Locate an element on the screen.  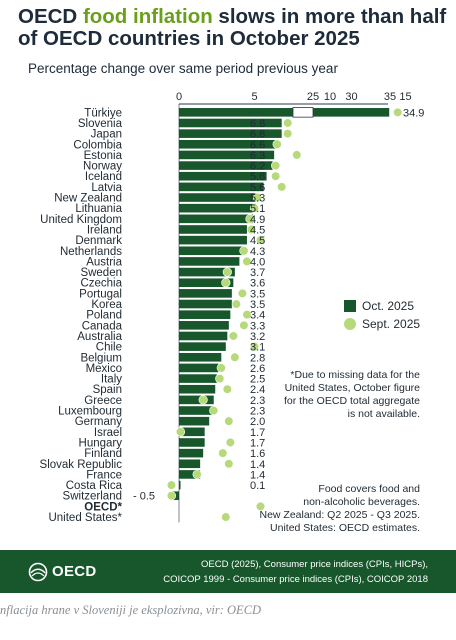
category-label: Denmark is located at coordinates (98, 241).